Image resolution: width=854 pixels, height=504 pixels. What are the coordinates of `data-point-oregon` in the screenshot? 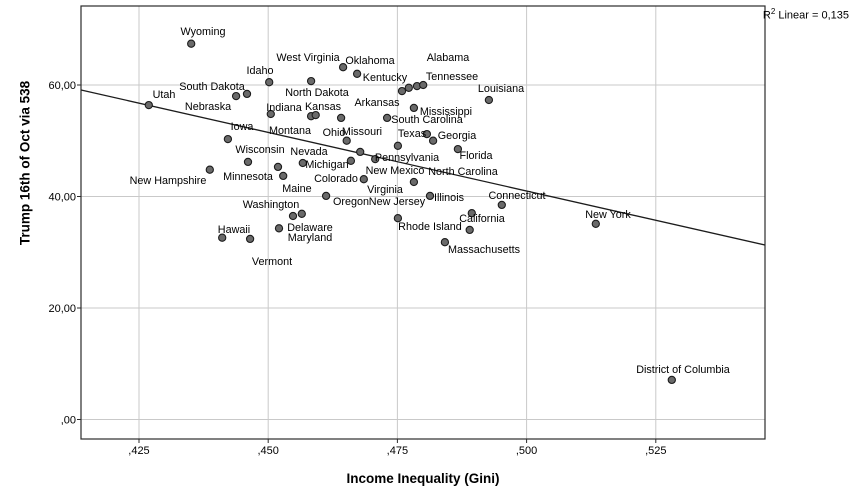 It's located at (326, 196).